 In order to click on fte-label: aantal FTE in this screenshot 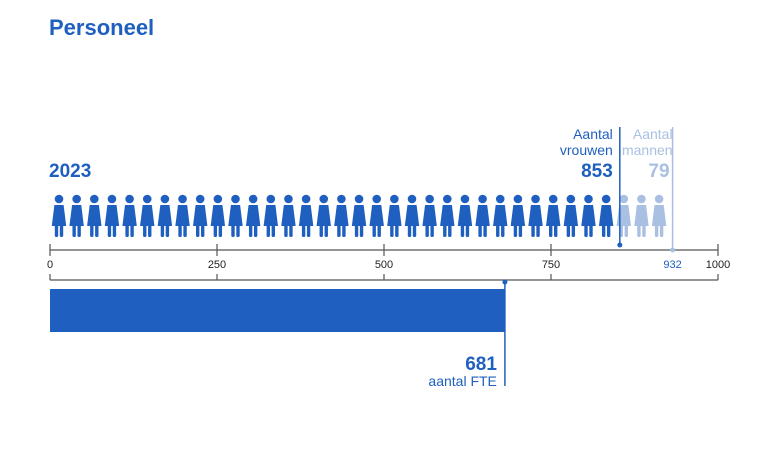, I will do `click(462, 381)`.